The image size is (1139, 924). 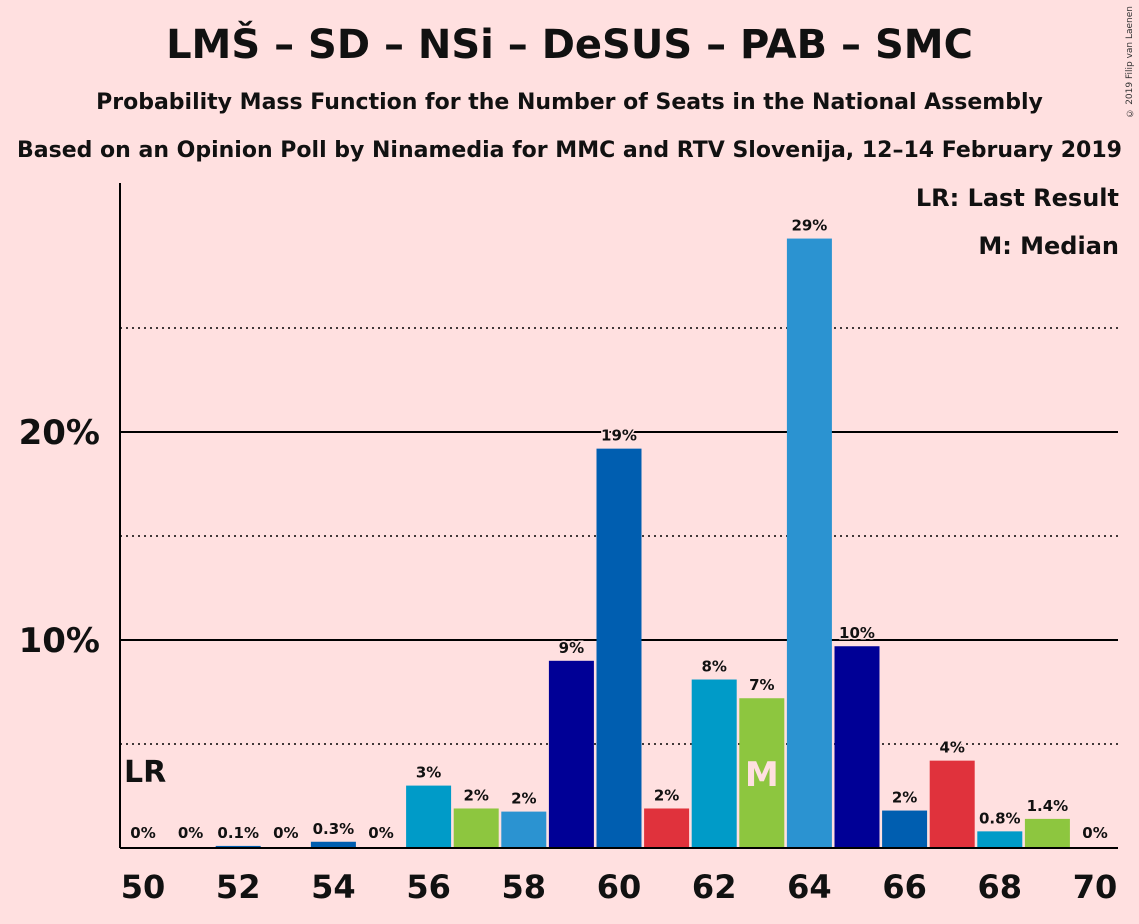 What do you see at coordinates (238, 887) in the screenshot?
I see `x-tick-label: 52` at bounding box center [238, 887].